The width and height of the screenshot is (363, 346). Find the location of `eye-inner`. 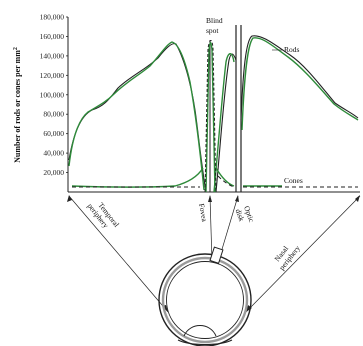

eye-inner is located at coordinates (205, 300).